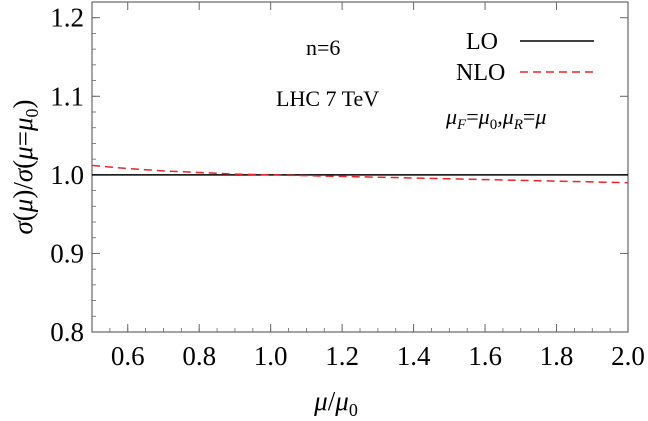 The image size is (648, 421). I want to click on ylabel-part: 0, so click(32, 112).